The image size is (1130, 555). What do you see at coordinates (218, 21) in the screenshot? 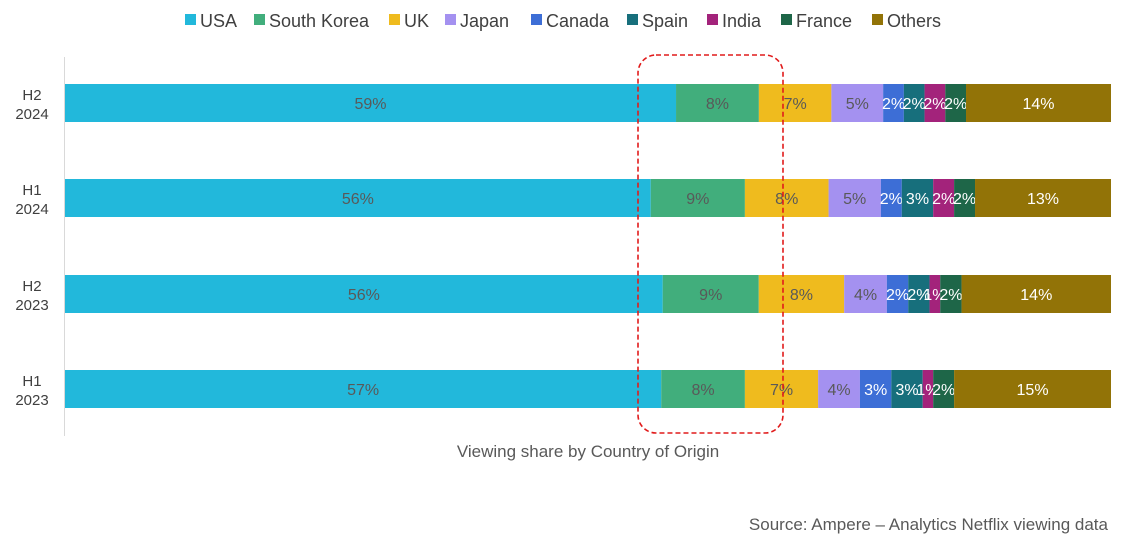
I see `legend-label-usa: USA` at bounding box center [218, 21].